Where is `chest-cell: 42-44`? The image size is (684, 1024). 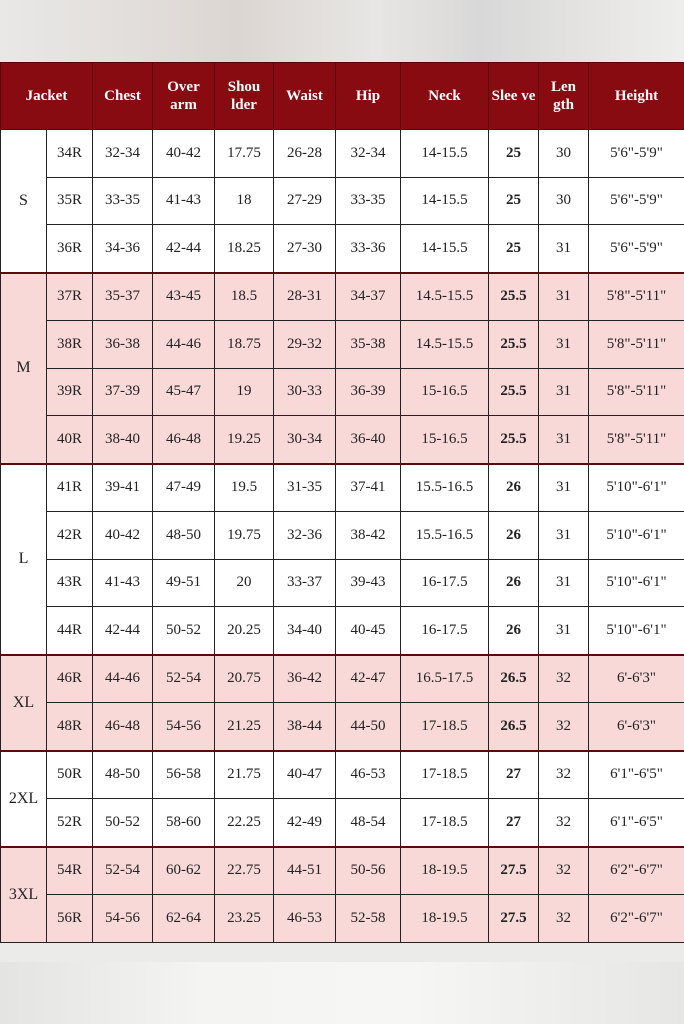
chest-cell: 42-44 is located at coordinates (122, 630).